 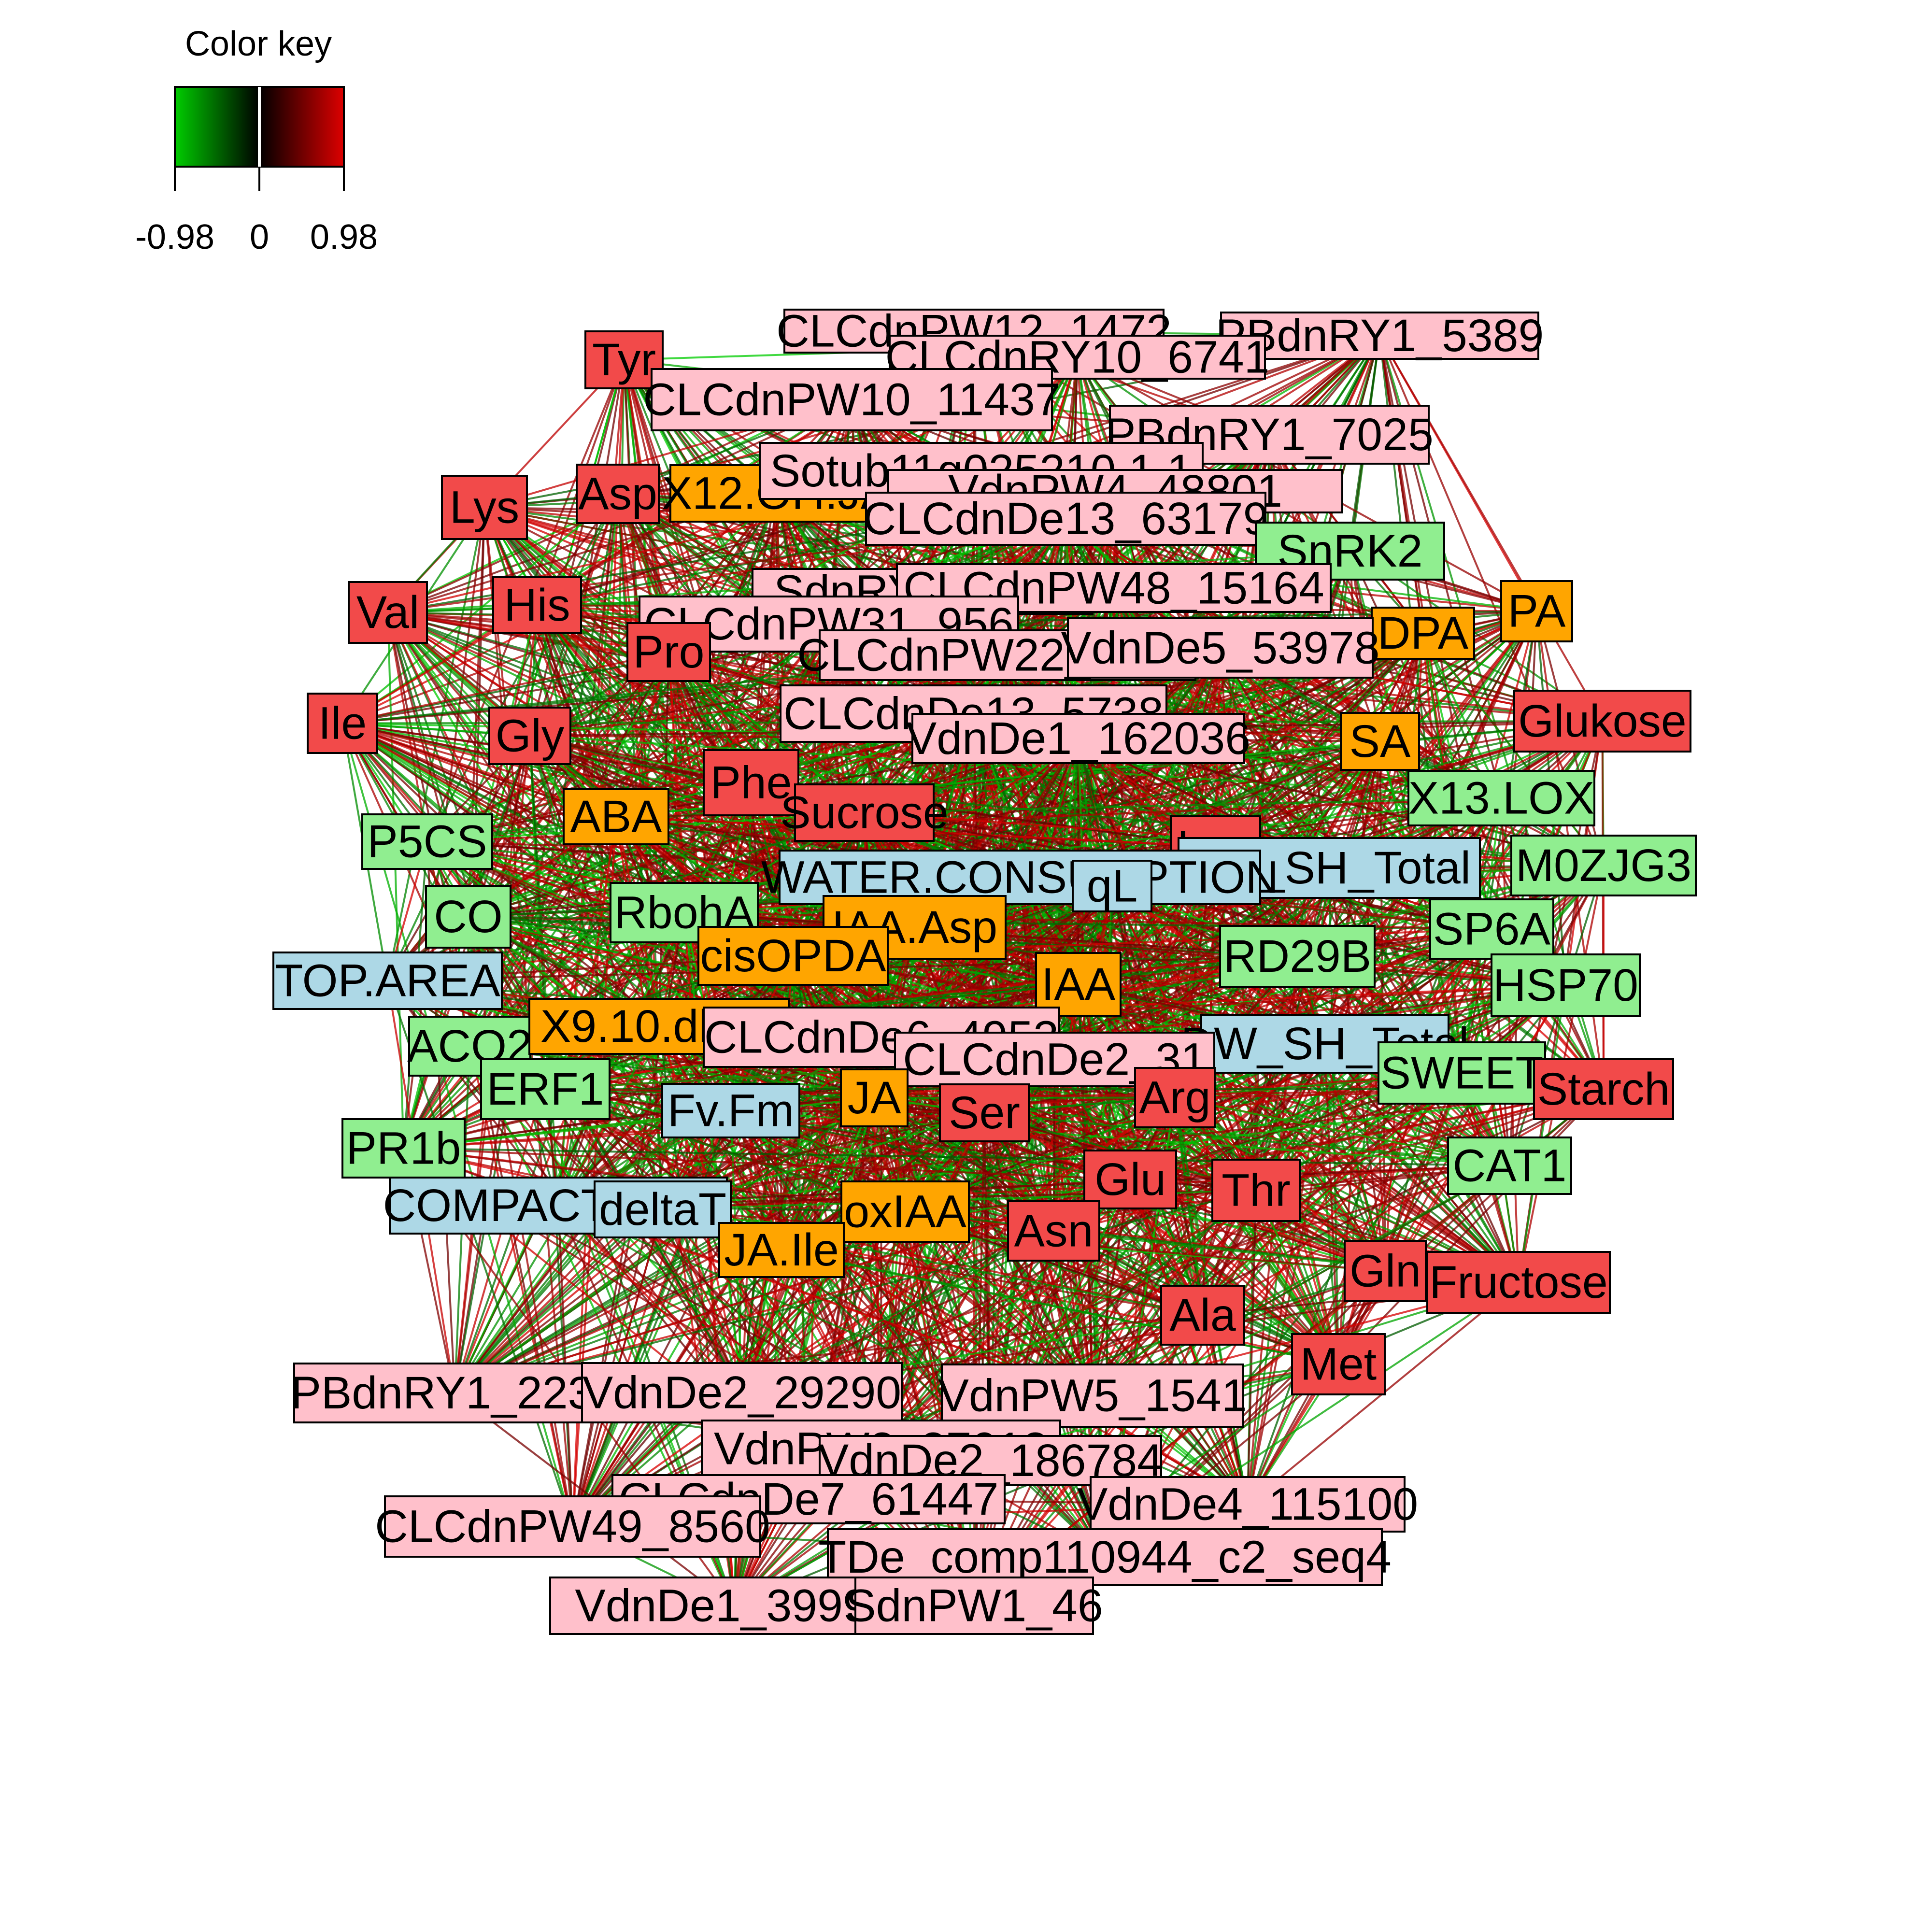 I want to click on color-key-max-label: 0.98, so click(x=344, y=237).